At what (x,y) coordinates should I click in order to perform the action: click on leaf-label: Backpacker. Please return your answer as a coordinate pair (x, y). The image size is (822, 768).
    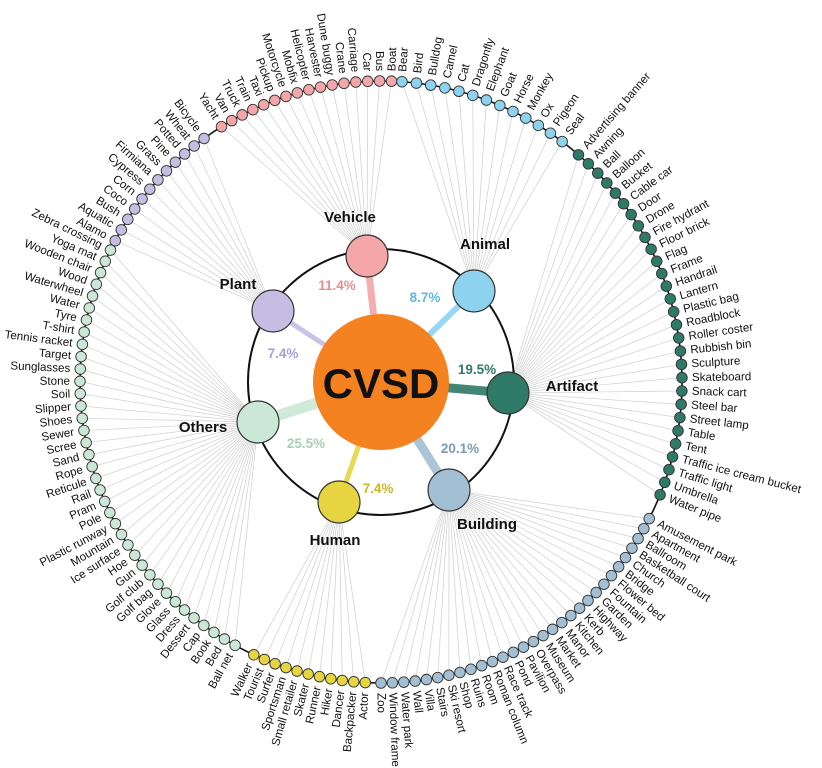
    Looking at the image, I should click on (350, 722).